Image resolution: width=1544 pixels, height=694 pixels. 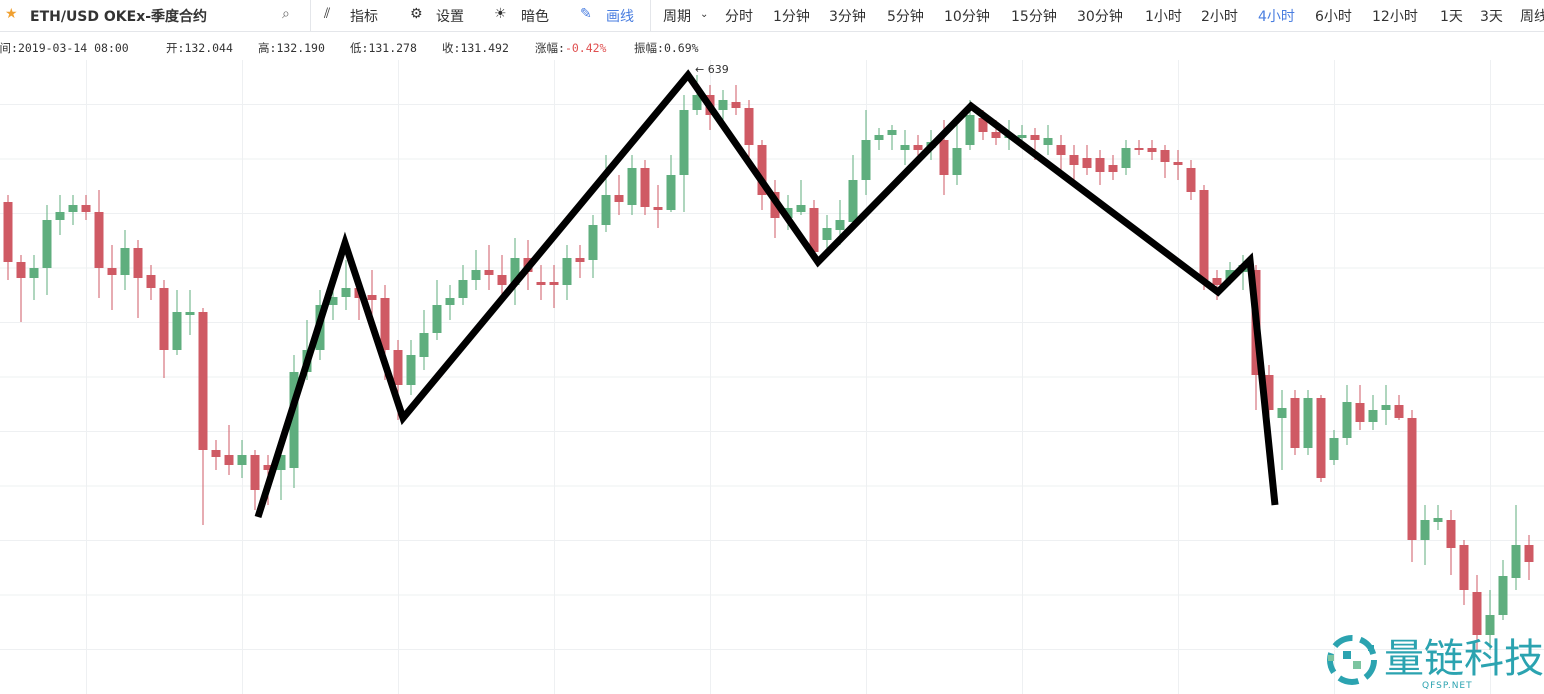 I want to click on search-icon: ⌕, so click(x=286, y=14).